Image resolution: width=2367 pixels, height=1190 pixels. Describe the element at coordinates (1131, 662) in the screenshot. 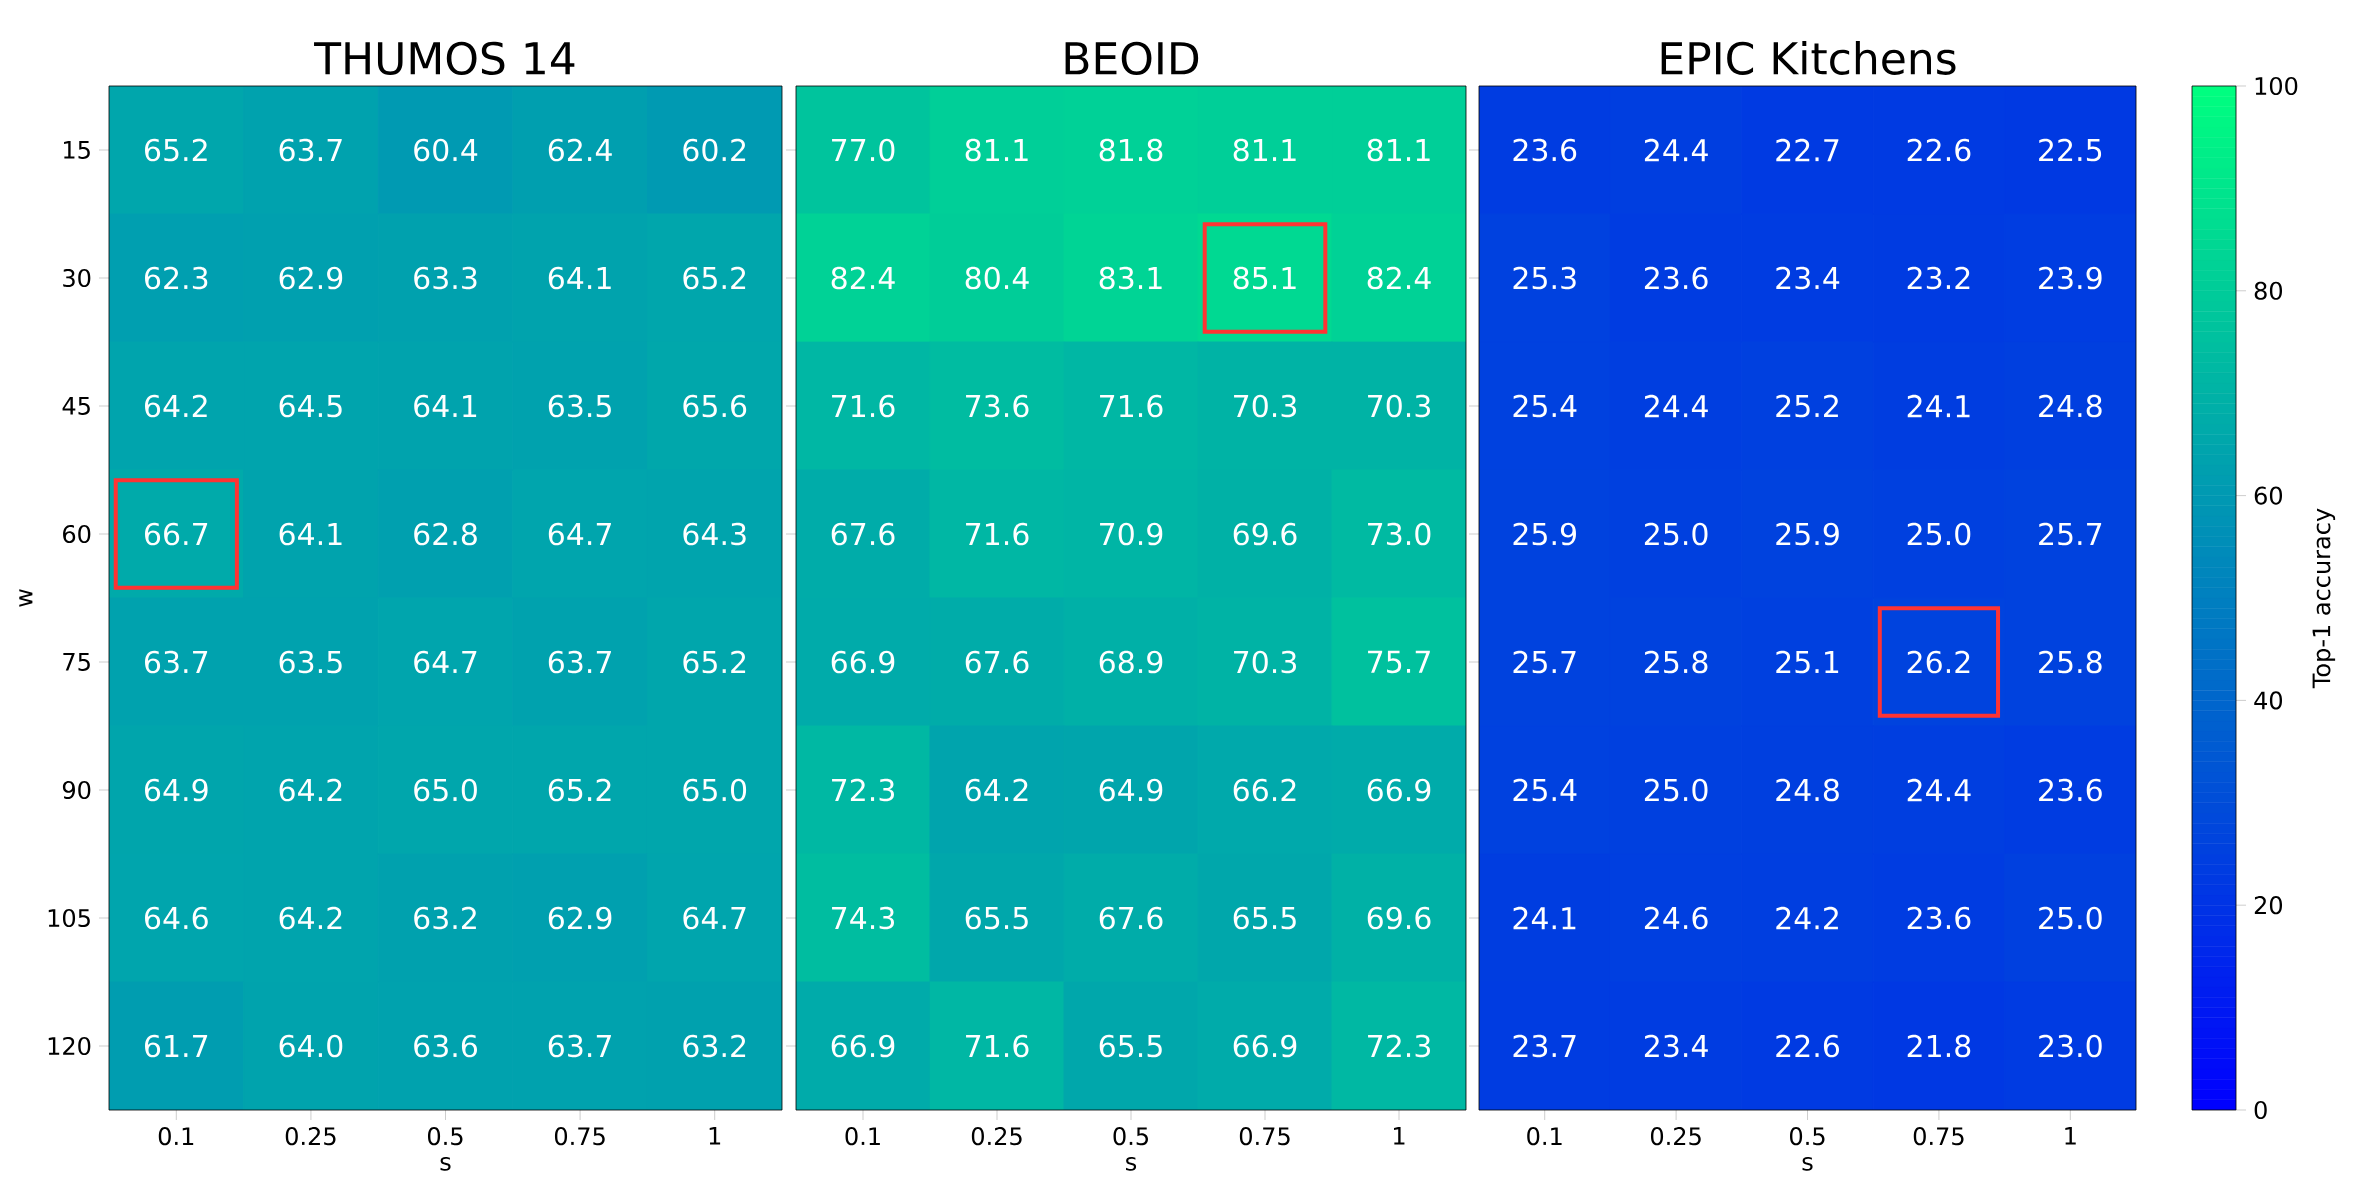

I see `data-label: 68.9` at that location.